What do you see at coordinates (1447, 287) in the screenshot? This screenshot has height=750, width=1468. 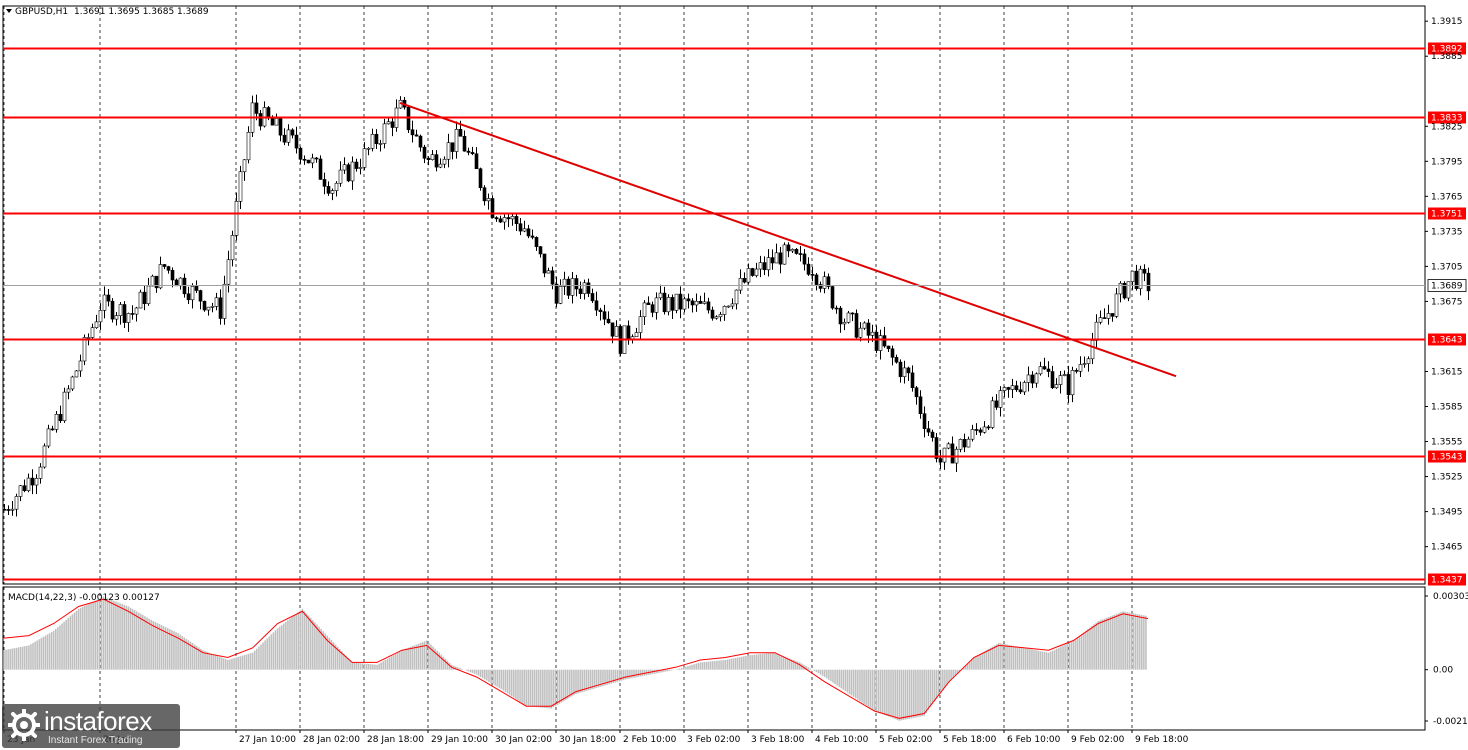 I see `current-price-label: 1.3689` at bounding box center [1447, 287].